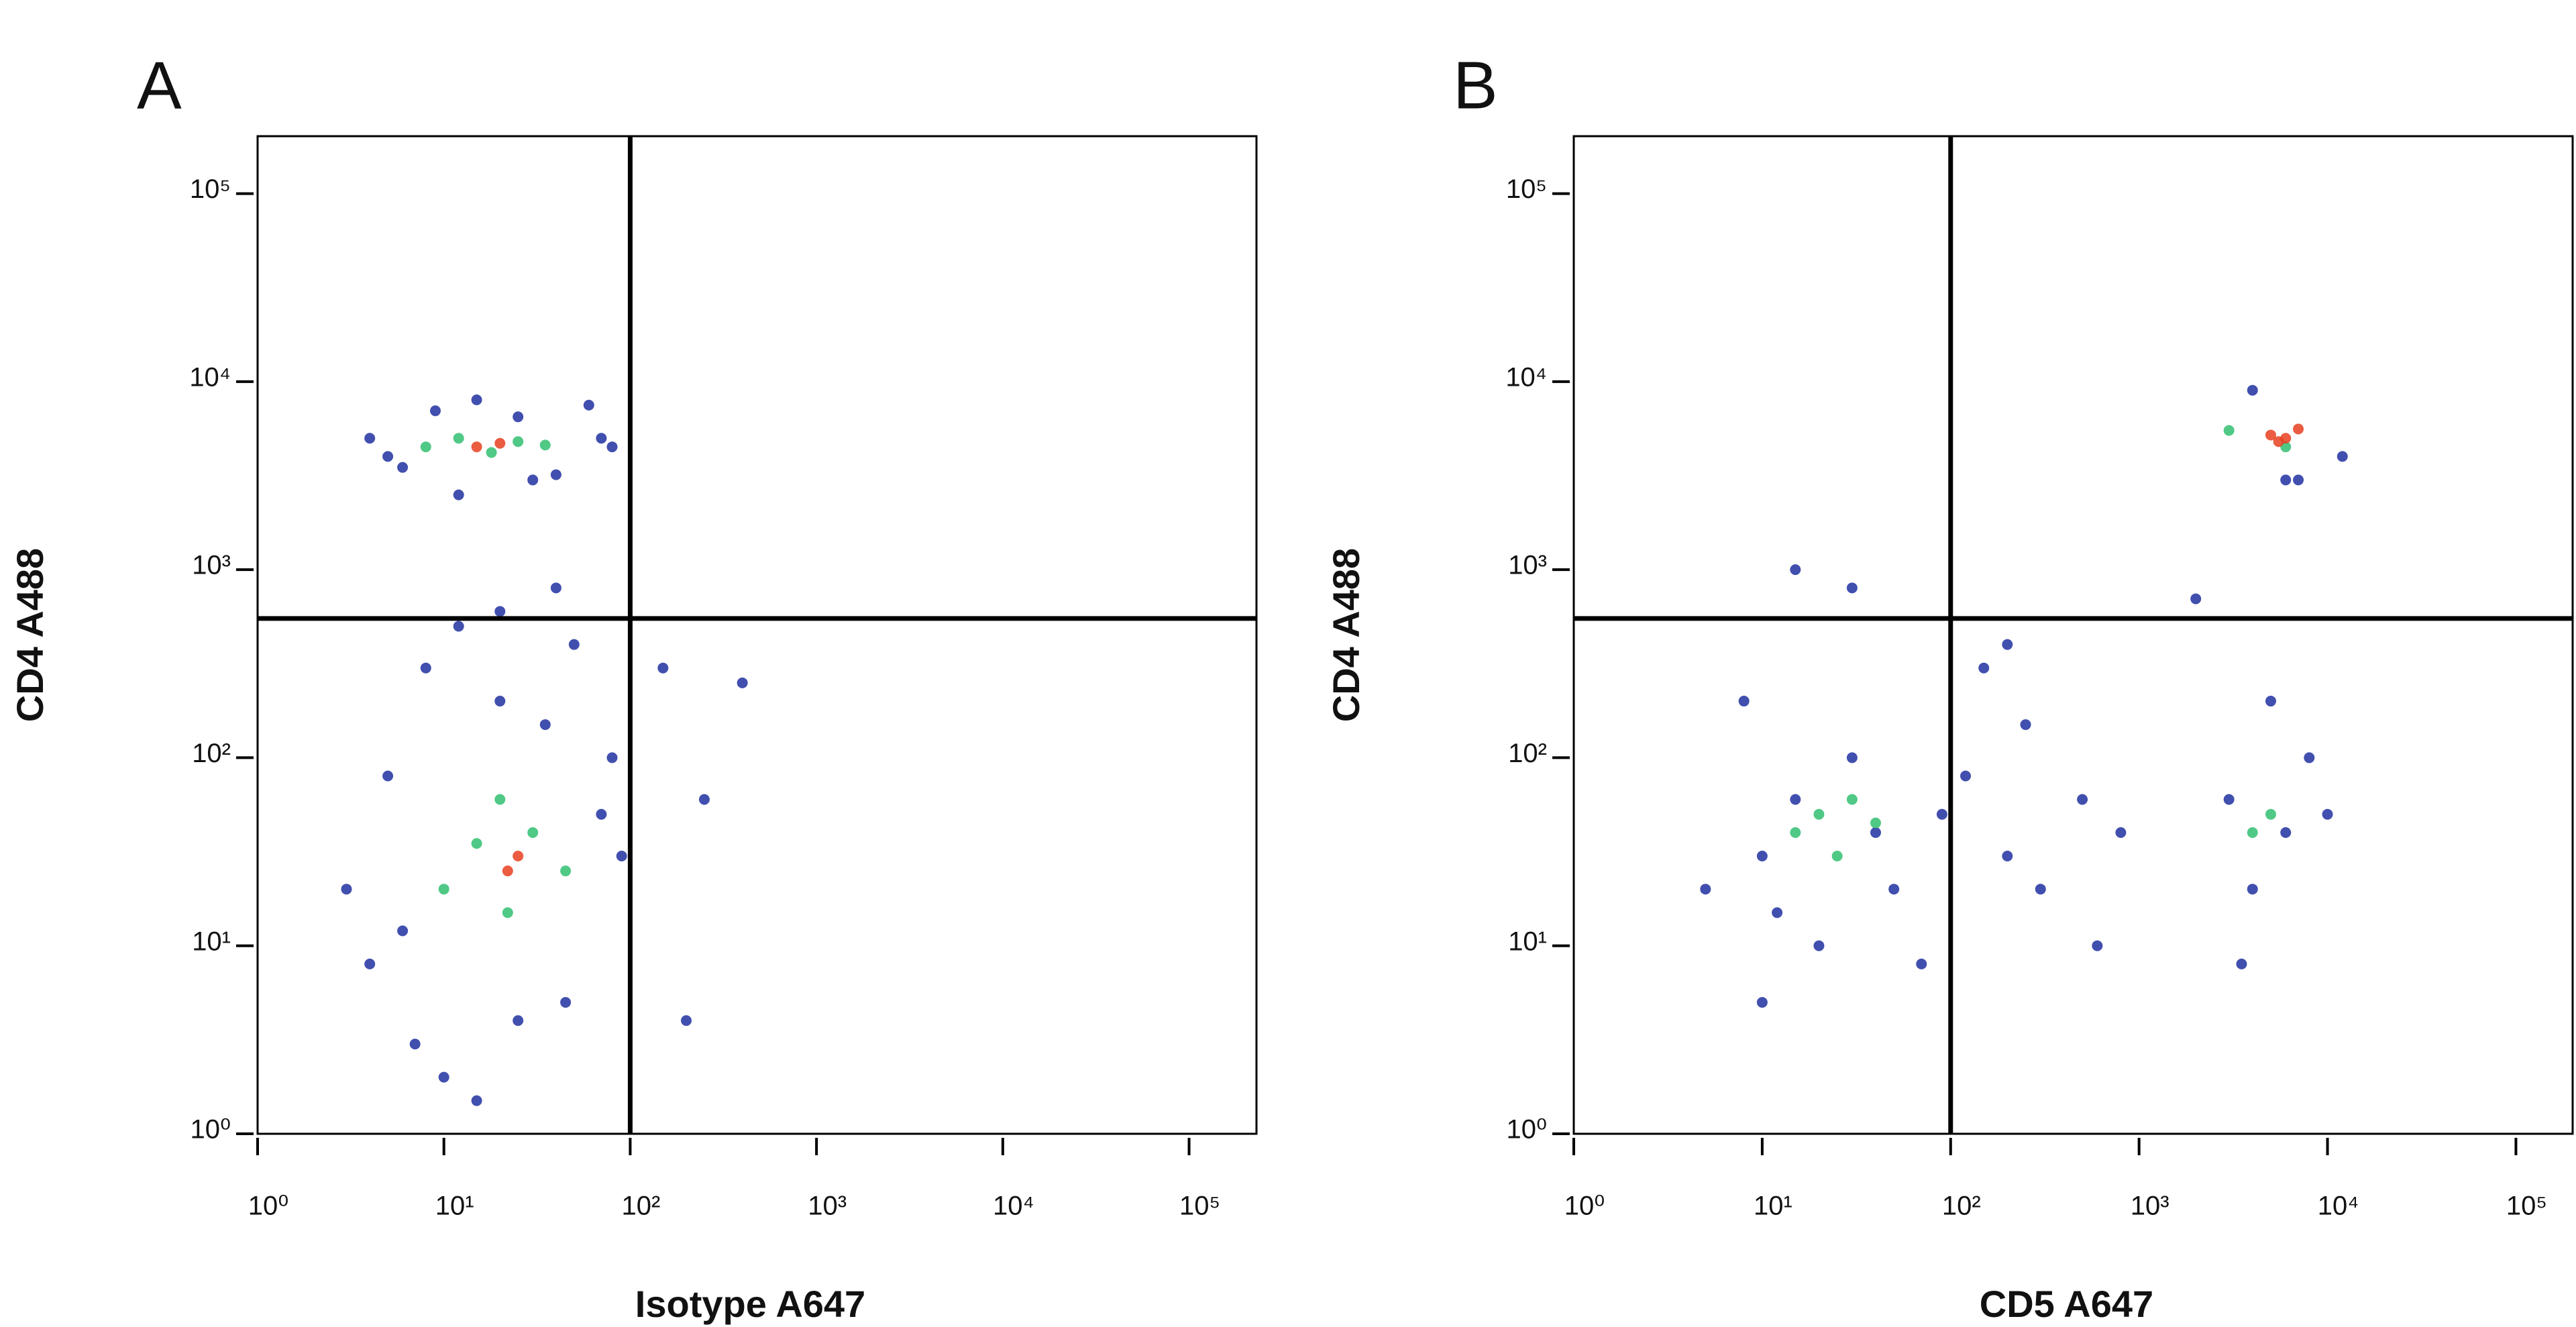 The width and height of the screenshot is (2576, 1327). Describe the element at coordinates (30, 635) in the screenshot. I see `y-axis-title: CD4 A488` at that location.